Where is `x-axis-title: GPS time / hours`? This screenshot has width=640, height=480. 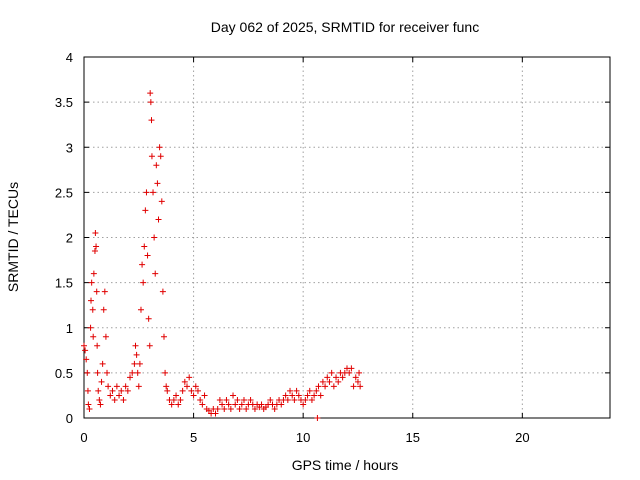 x-axis-title: GPS time / hours is located at coordinates (345, 465).